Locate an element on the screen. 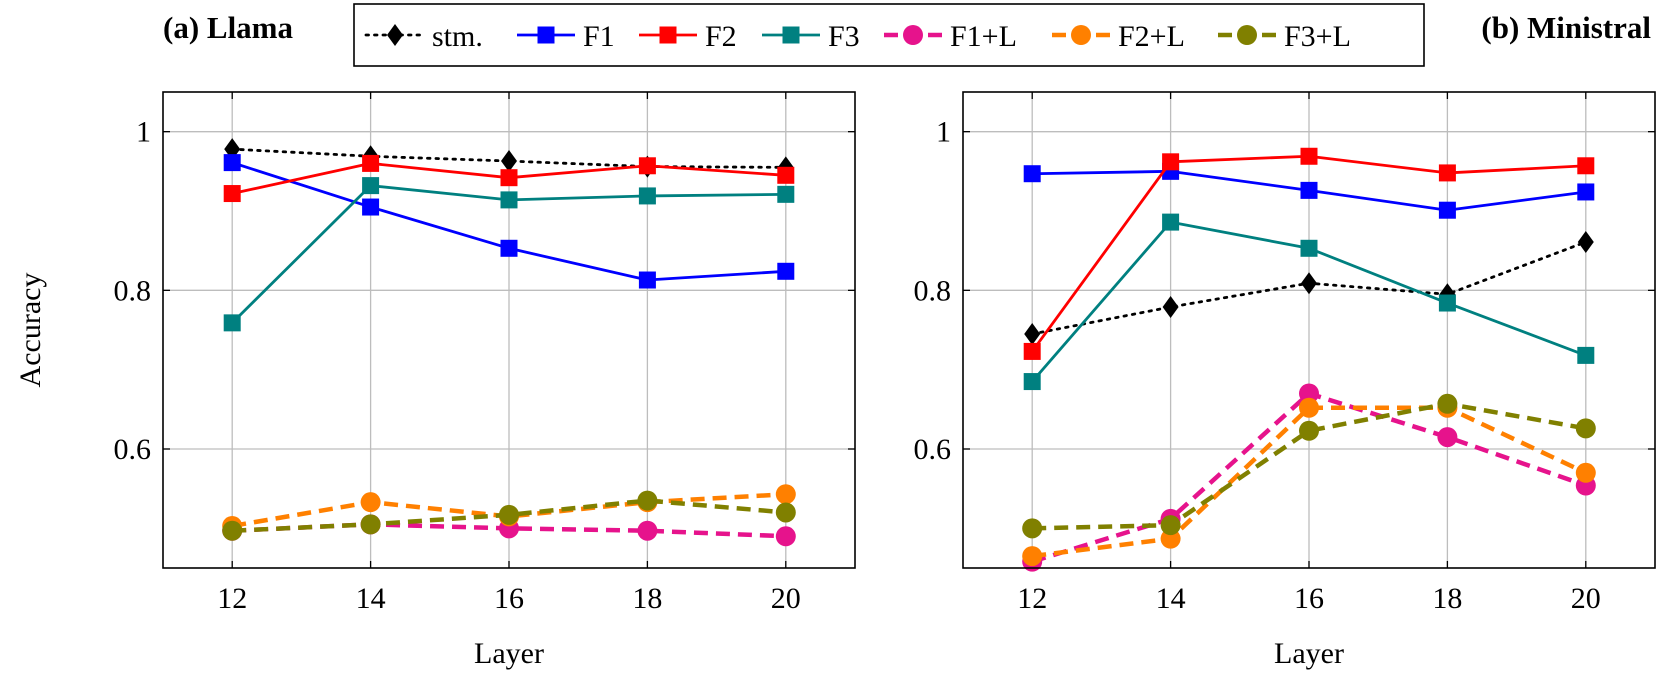  legend-label: F2+L is located at coordinates (1151, 36).